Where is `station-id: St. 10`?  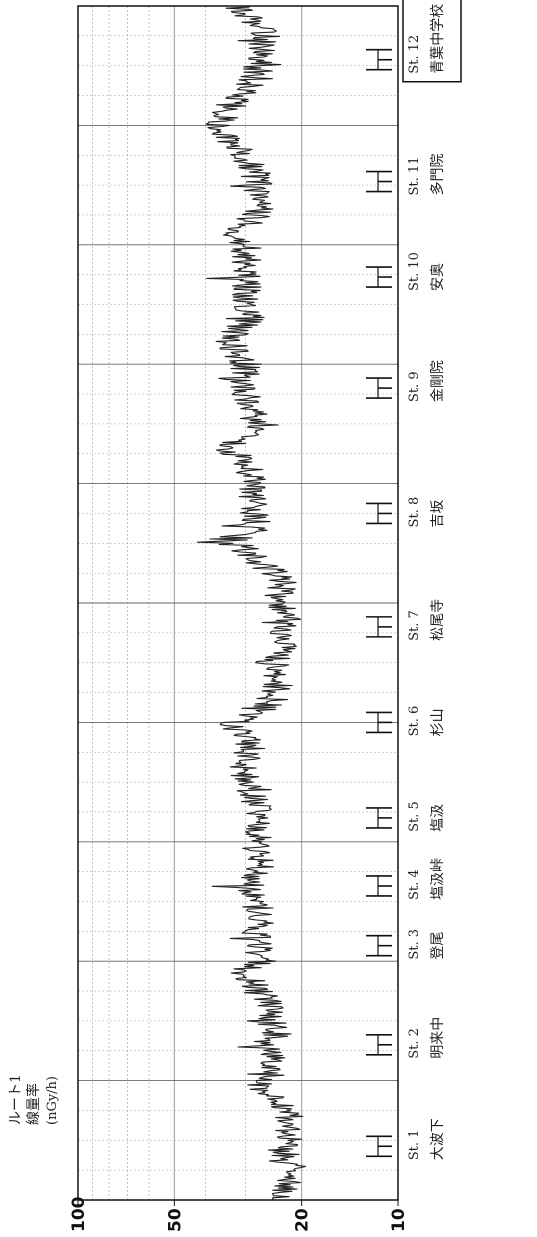
station-id: St. 10 is located at coordinates (414, 271).